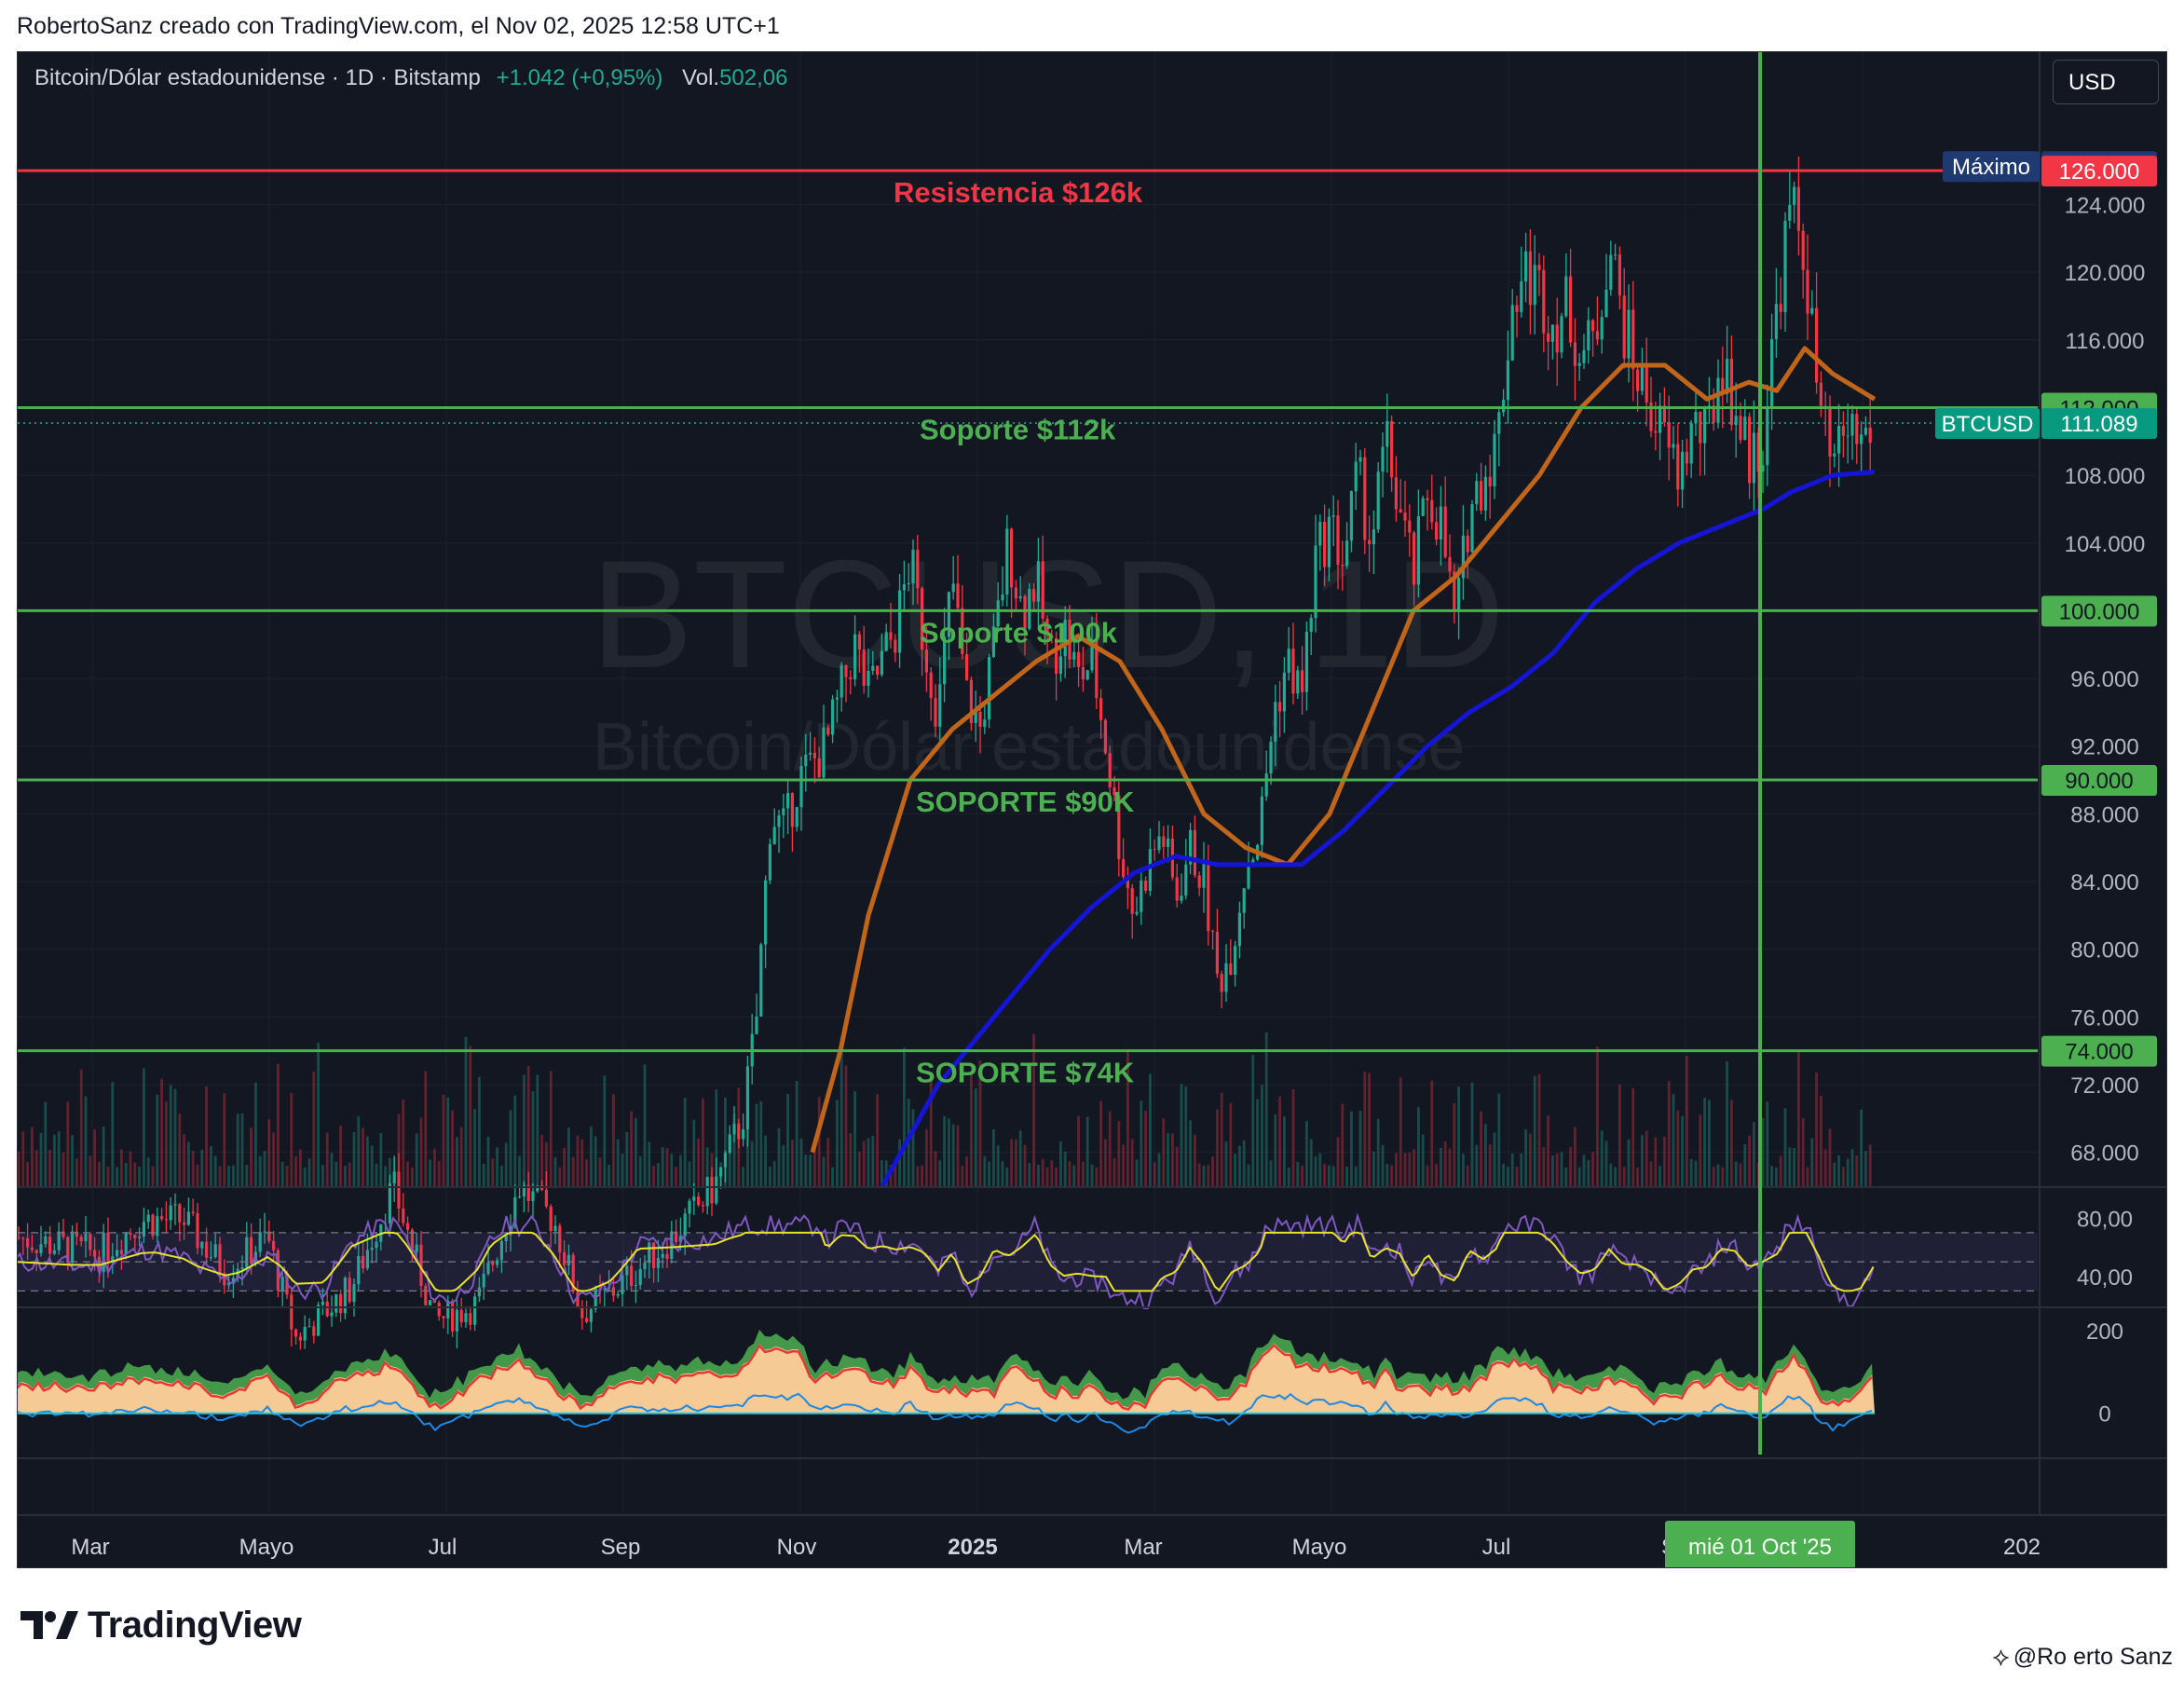  What do you see at coordinates (701, 77) in the screenshot?
I see `volume-label: Vol.` at bounding box center [701, 77].